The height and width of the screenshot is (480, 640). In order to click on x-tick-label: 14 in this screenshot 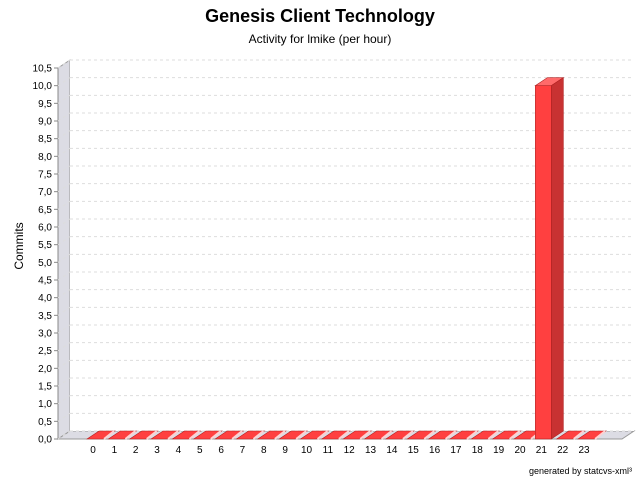, I will do `click(392, 450)`.